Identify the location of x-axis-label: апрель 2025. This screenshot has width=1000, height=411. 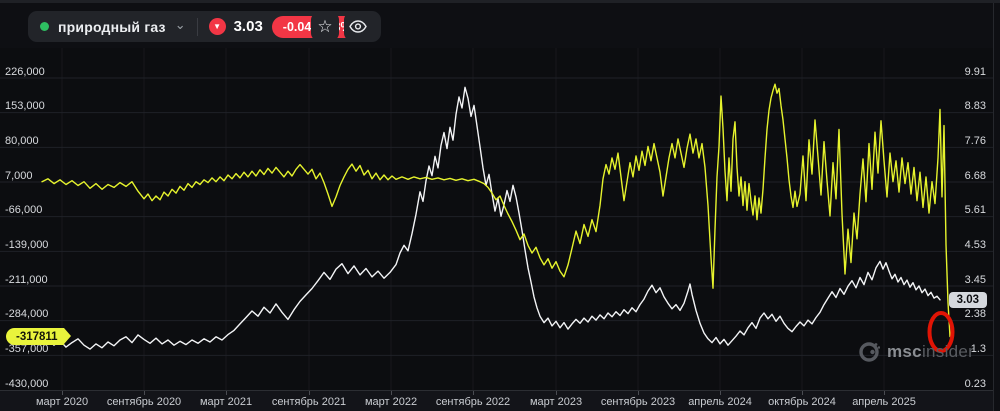
(884, 402).